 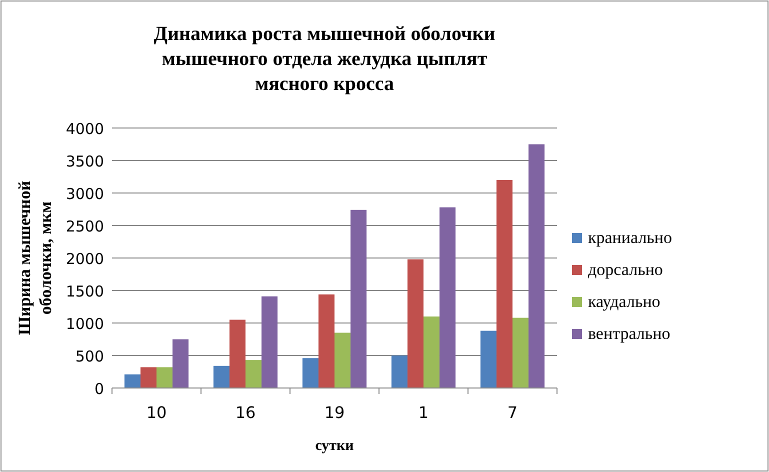 What do you see at coordinates (245, 412) in the screenshot?
I see `x-tick-label: 16` at bounding box center [245, 412].